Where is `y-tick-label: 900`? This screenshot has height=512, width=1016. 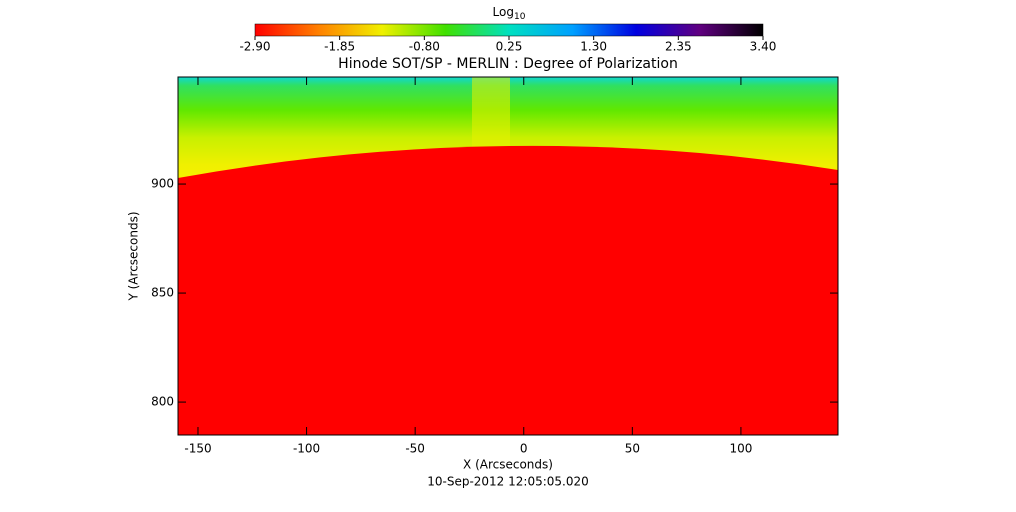
y-tick-label: 900 is located at coordinates (162, 184).